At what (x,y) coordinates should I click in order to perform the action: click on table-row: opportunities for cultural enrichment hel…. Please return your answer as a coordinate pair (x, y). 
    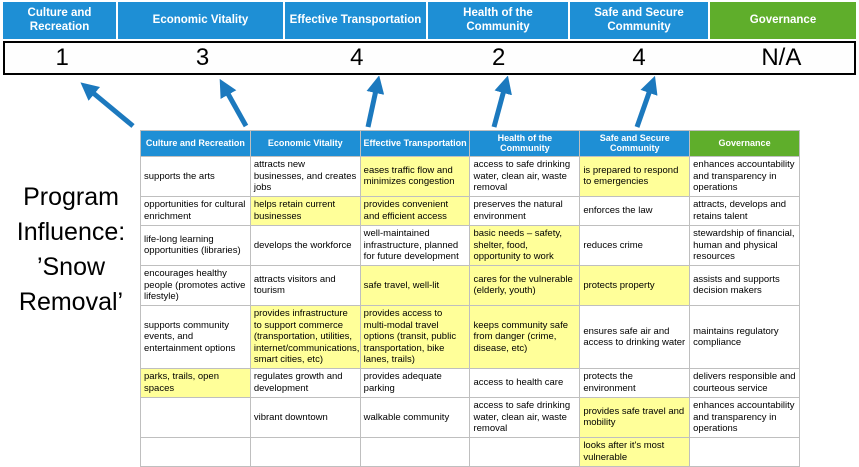
    Looking at the image, I should click on (470, 210).